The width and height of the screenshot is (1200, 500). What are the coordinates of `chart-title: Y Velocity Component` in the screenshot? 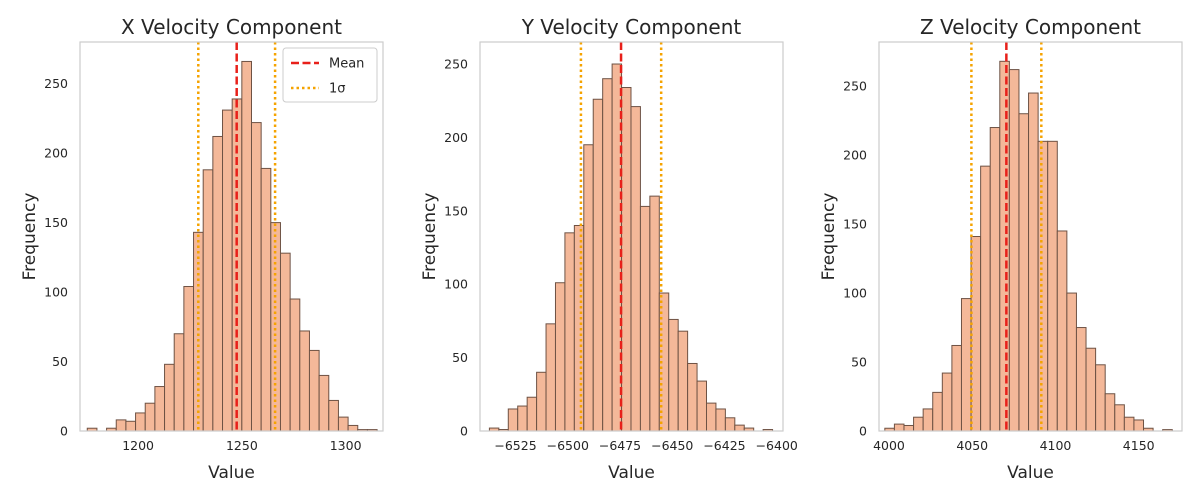 It's located at (631, 27).